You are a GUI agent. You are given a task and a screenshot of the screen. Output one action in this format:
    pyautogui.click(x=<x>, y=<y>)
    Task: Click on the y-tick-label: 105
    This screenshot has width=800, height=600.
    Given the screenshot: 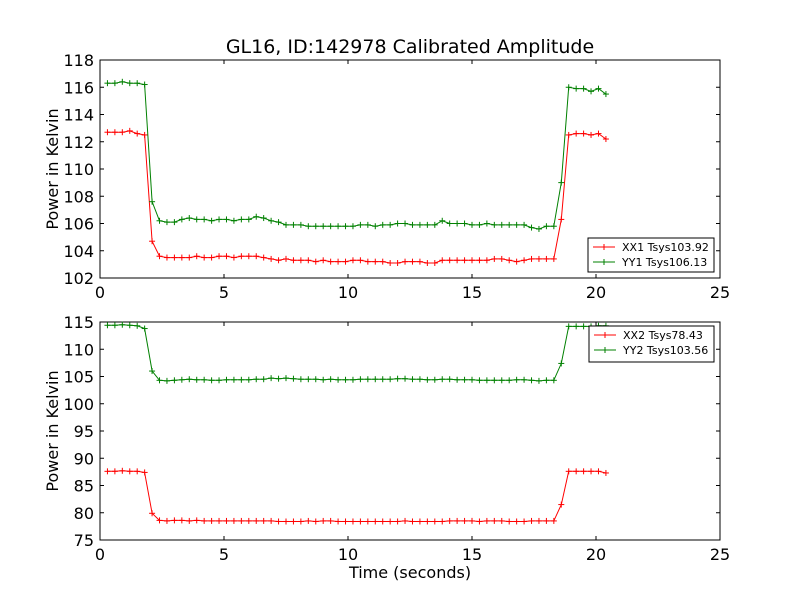 What is the action you would take?
    pyautogui.click(x=78, y=377)
    